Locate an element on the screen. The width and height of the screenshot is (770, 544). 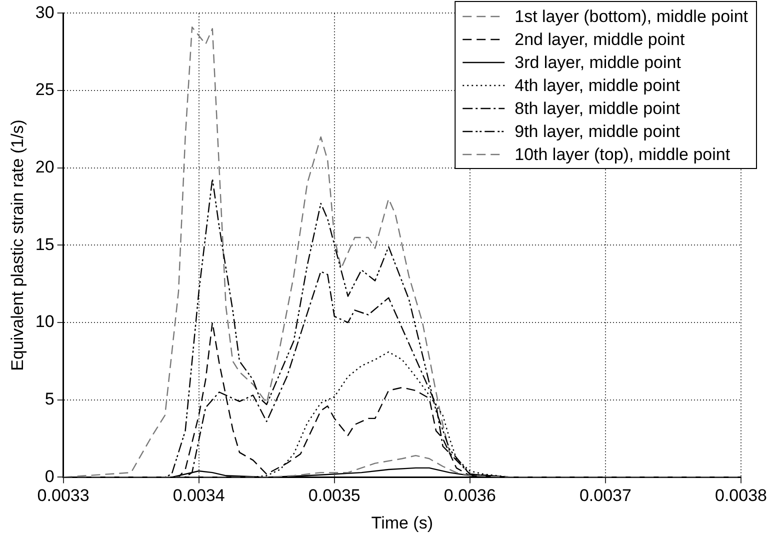
x-tick-label: 0.0038 is located at coordinates (741, 496).